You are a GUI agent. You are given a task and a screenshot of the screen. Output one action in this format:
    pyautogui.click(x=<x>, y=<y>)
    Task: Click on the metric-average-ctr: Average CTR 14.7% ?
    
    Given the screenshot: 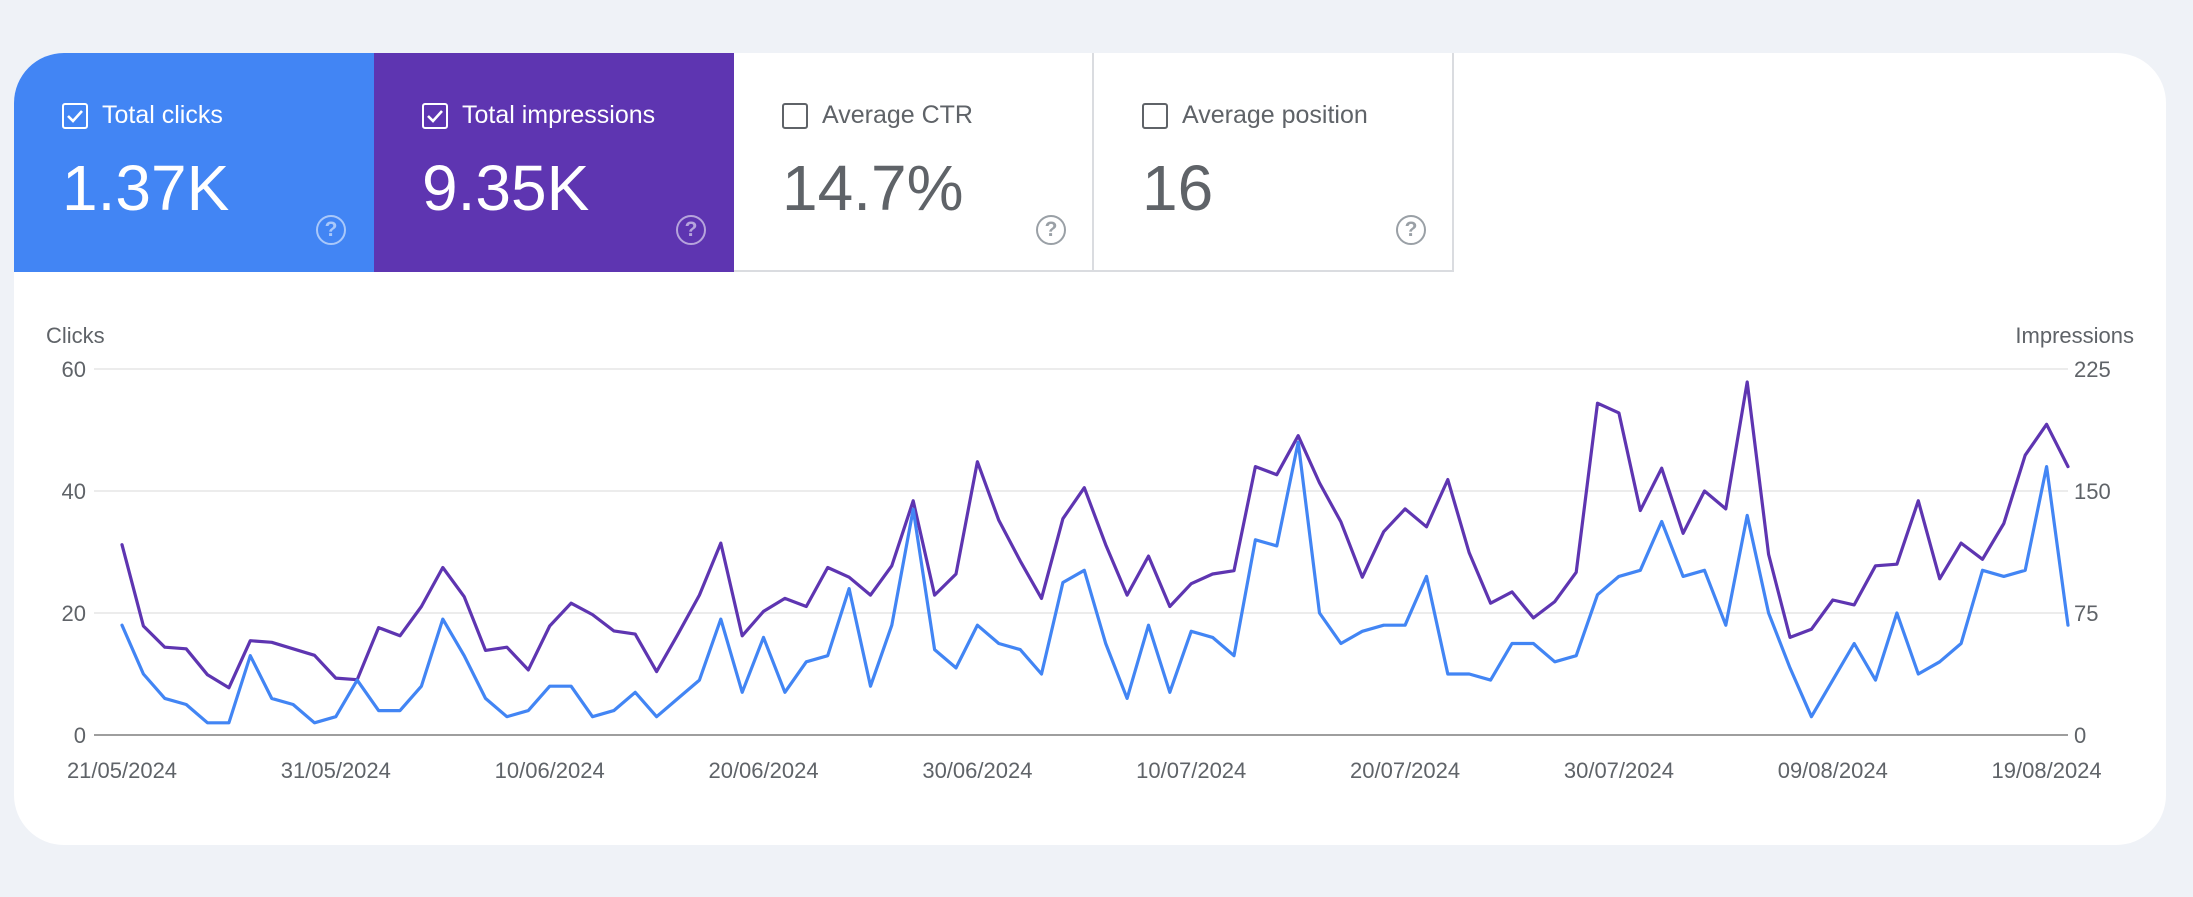 What is the action you would take?
    pyautogui.click(x=914, y=162)
    